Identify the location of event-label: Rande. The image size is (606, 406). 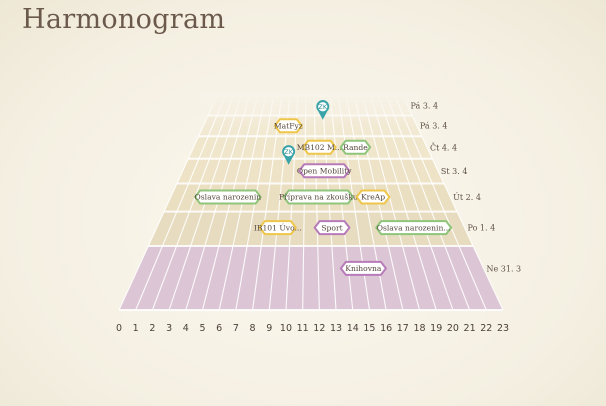
(355, 147).